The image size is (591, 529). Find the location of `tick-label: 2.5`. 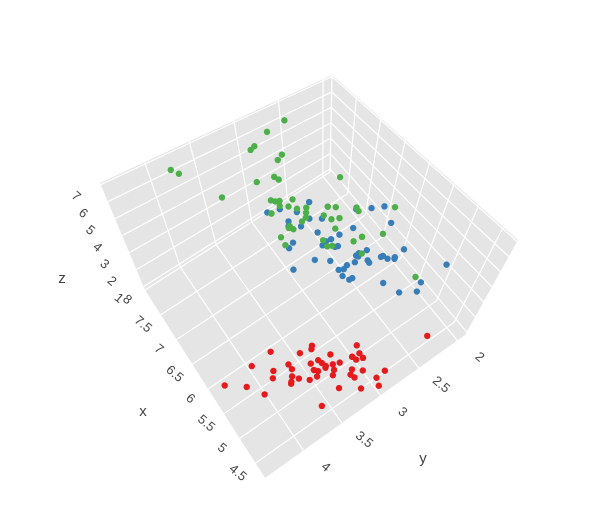

tick-label: 2.5 is located at coordinates (441, 384).